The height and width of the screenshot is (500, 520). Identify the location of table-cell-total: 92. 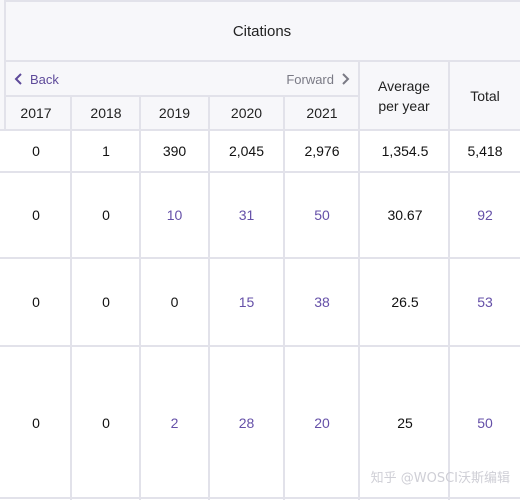
(485, 215).